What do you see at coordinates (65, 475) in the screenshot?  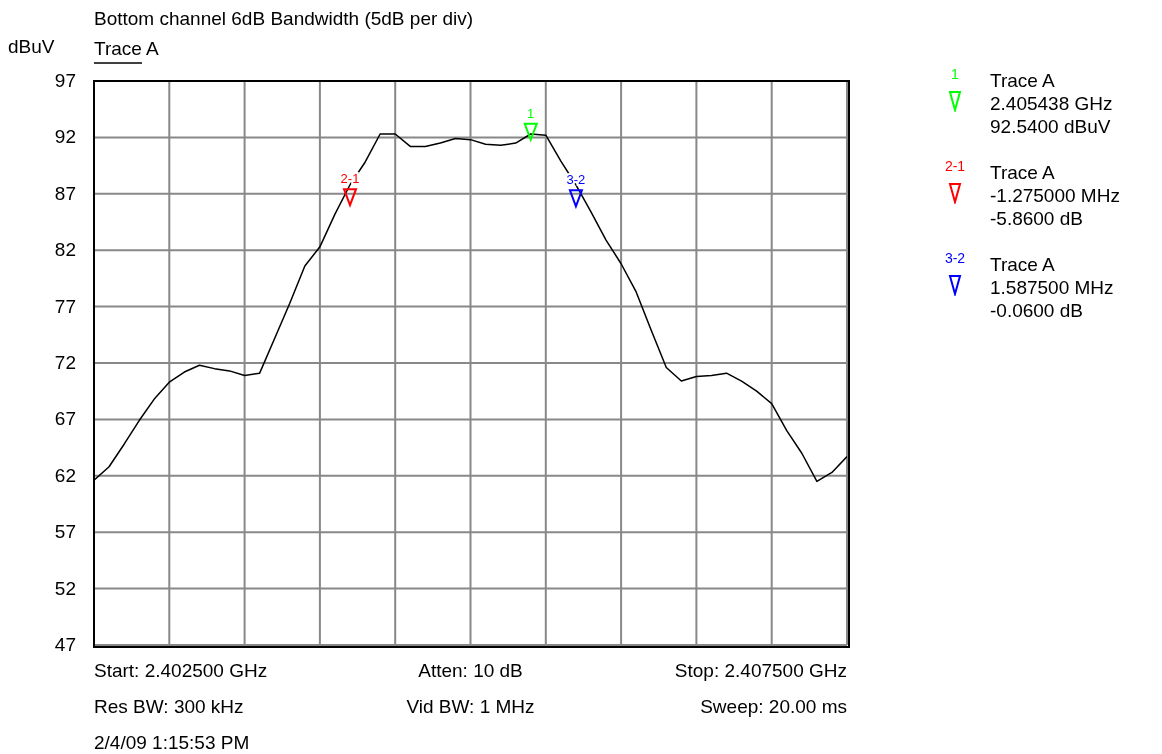 I see `y-tick-label: 62` at bounding box center [65, 475].